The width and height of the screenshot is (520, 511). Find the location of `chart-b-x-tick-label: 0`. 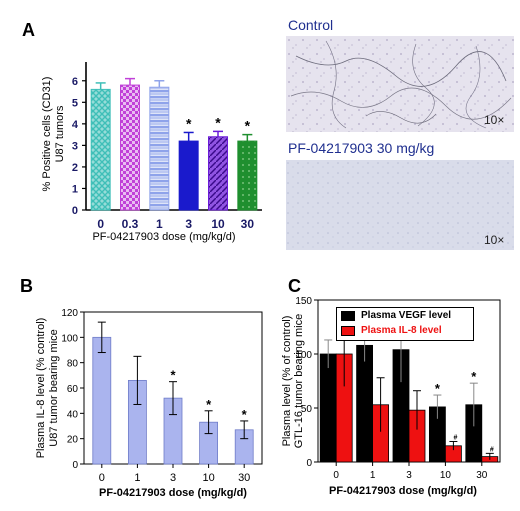

chart-b-x-tick-label: 0 is located at coordinates (102, 478).